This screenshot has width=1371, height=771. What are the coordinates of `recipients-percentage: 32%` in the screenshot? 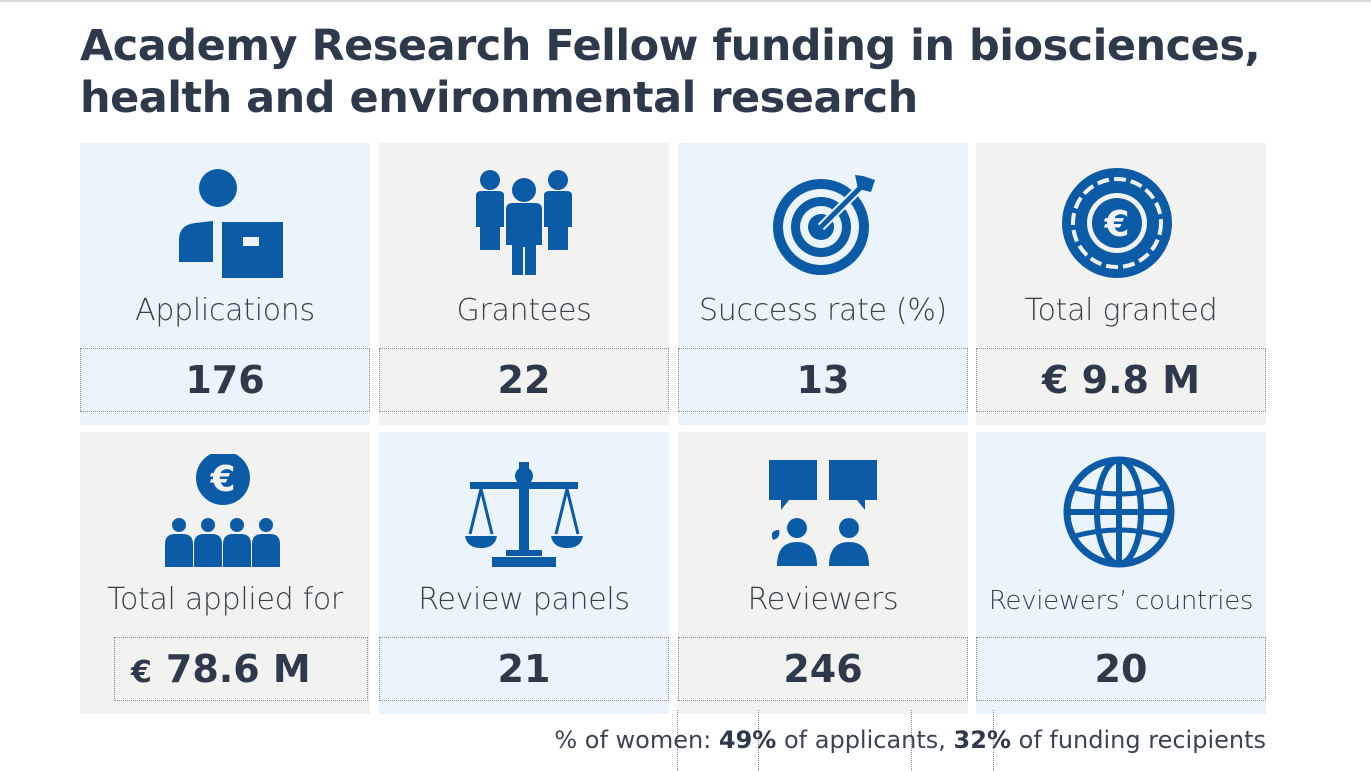 It's located at (982, 740).